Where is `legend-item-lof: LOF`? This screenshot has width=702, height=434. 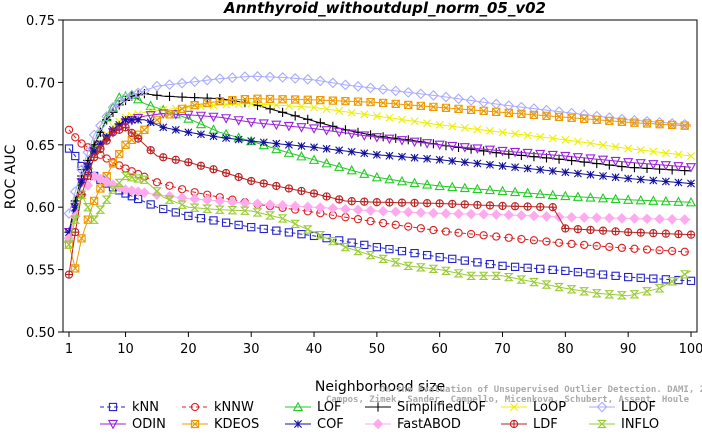 legend-item-lof: LOF is located at coordinates (313, 407).